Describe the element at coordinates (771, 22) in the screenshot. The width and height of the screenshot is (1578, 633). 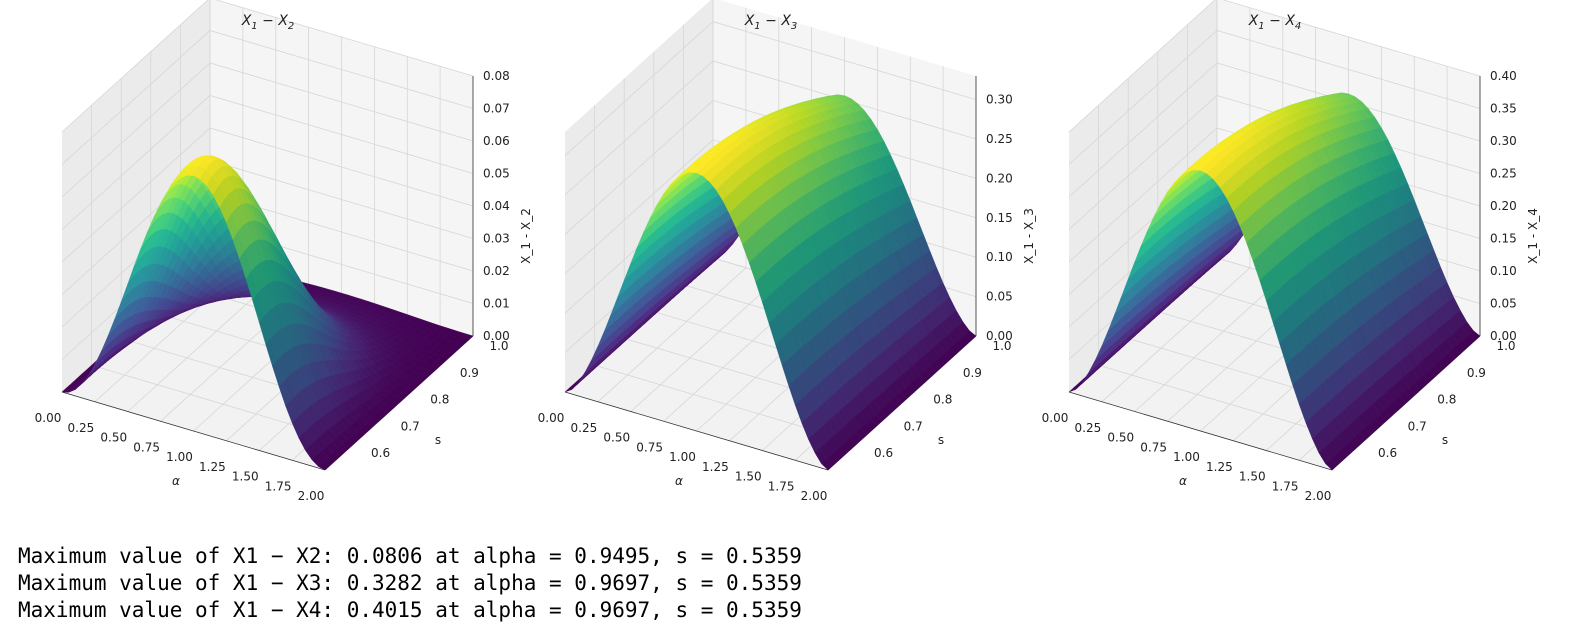
I see `subplot-title: X1 − X3` at that location.